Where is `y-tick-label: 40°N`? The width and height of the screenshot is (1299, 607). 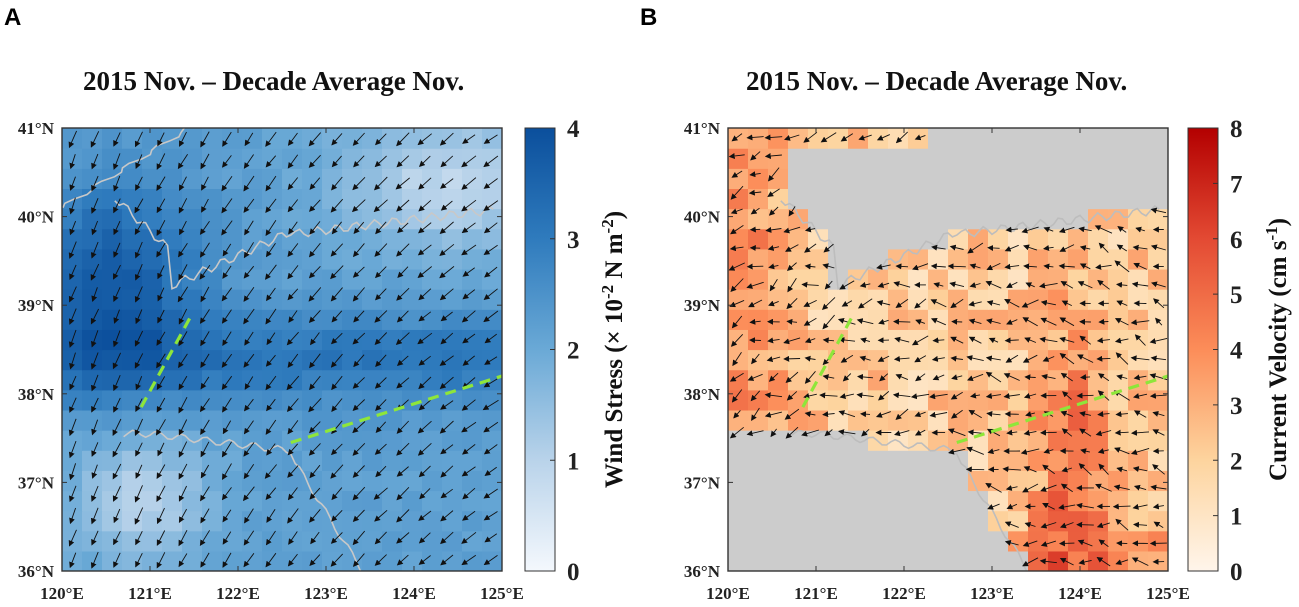 y-tick-label: 40°N is located at coordinates (702, 217).